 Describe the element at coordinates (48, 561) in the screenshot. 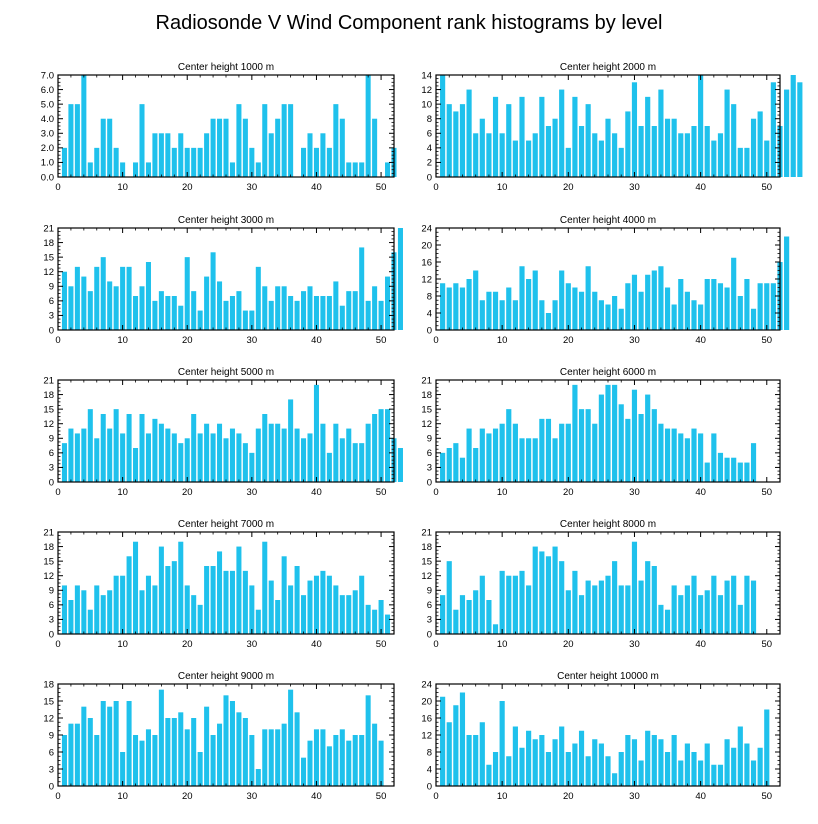

I see `y-tick-label: 15` at that location.